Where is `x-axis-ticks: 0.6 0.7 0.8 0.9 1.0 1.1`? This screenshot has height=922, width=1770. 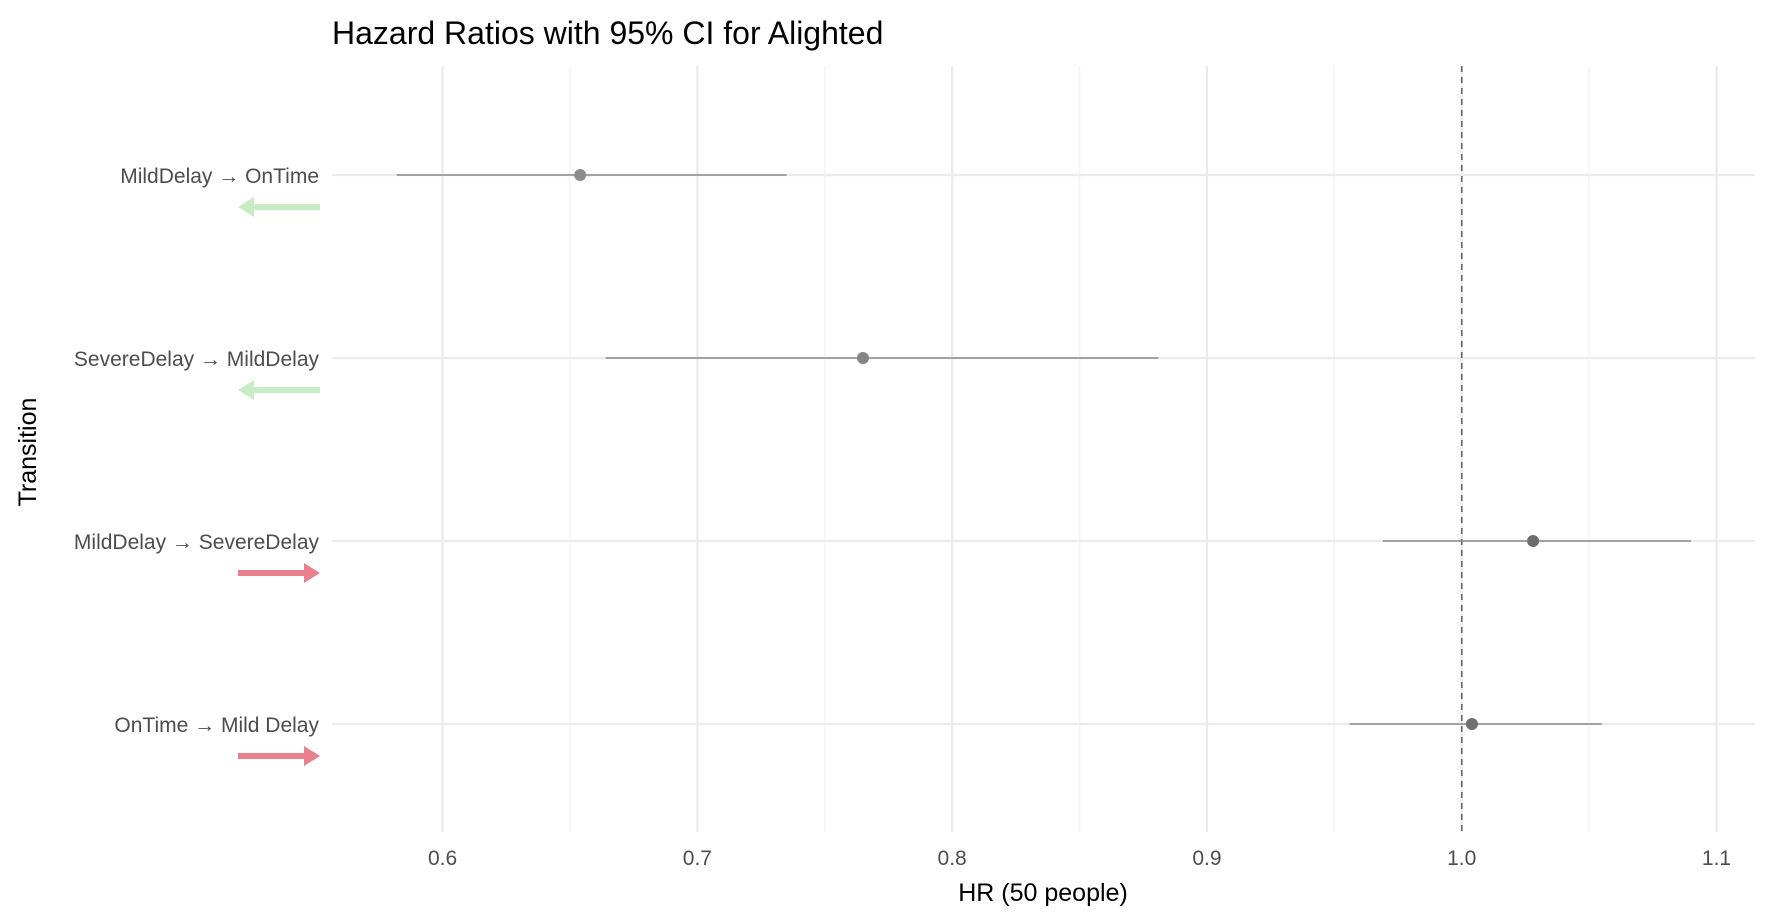 x-axis-ticks: 0.6 0.7 0.8 0.9 1.0 1.1 is located at coordinates (1079, 858).